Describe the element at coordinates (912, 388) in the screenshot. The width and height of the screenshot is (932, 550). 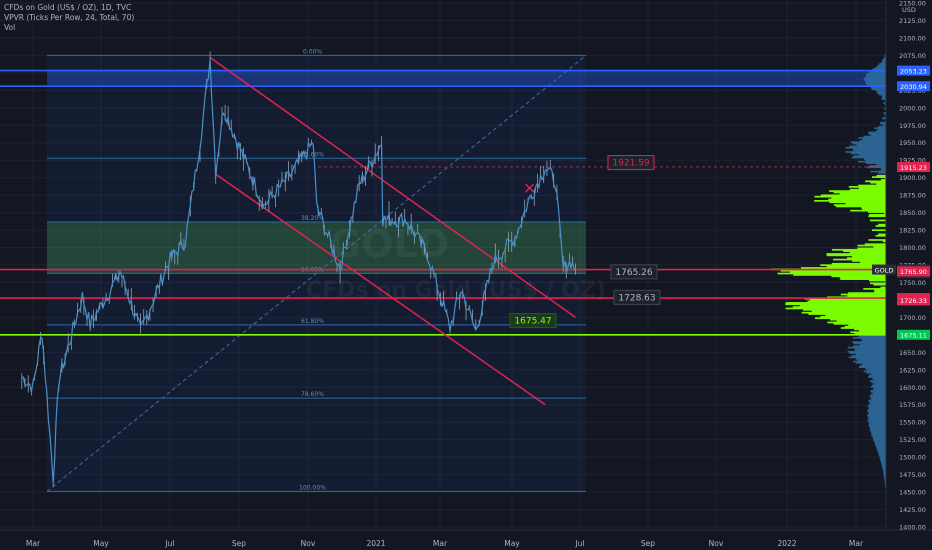
I see `price-tick-label: 1600.00` at that location.